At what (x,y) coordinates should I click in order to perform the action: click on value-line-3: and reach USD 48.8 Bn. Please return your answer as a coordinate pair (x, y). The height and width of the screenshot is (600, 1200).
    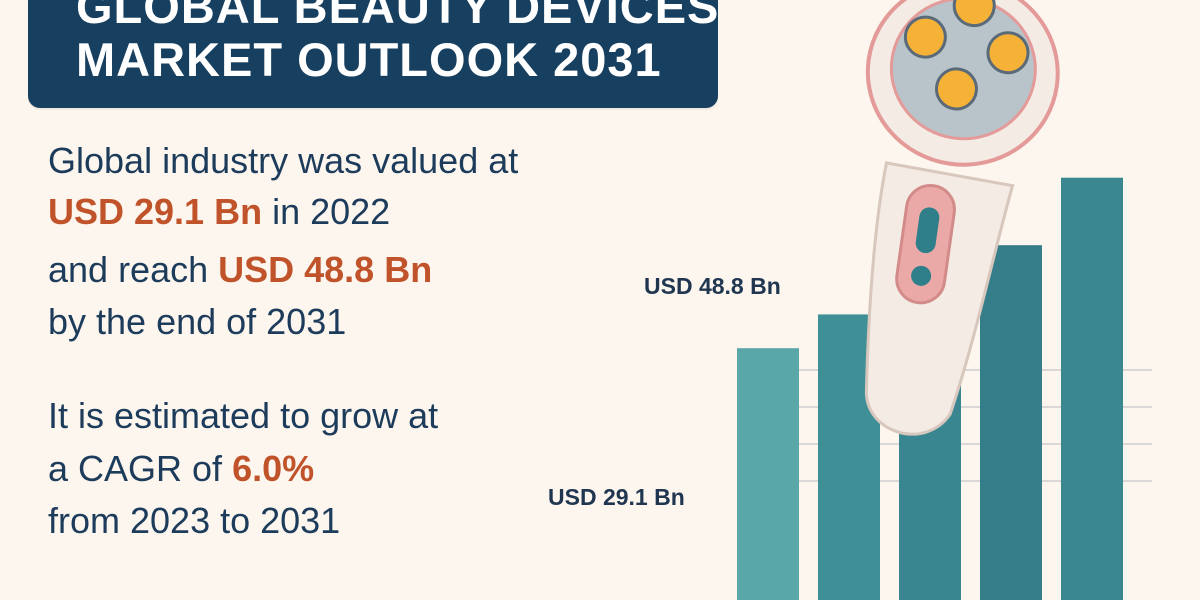
    Looking at the image, I should click on (240, 269).